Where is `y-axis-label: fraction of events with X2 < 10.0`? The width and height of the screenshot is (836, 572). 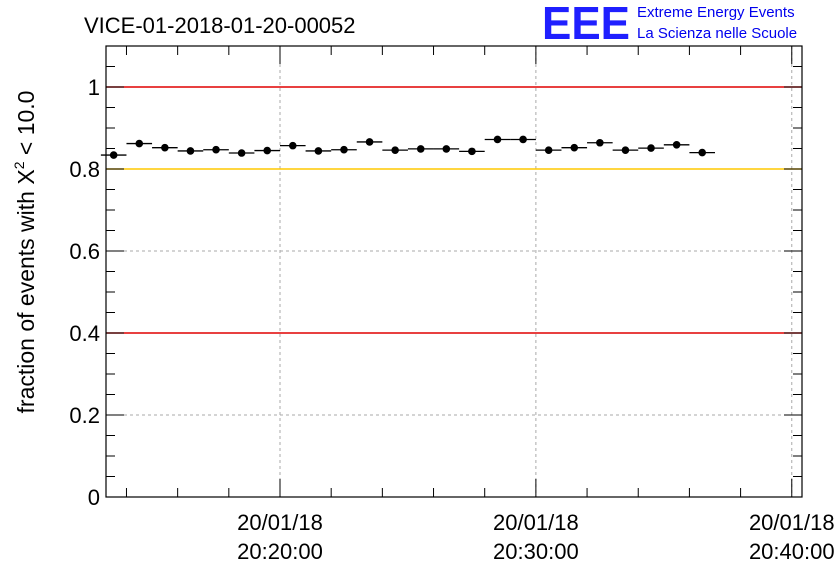
y-axis-label: fraction of events with X2 < 10.0 is located at coordinates (25, 252).